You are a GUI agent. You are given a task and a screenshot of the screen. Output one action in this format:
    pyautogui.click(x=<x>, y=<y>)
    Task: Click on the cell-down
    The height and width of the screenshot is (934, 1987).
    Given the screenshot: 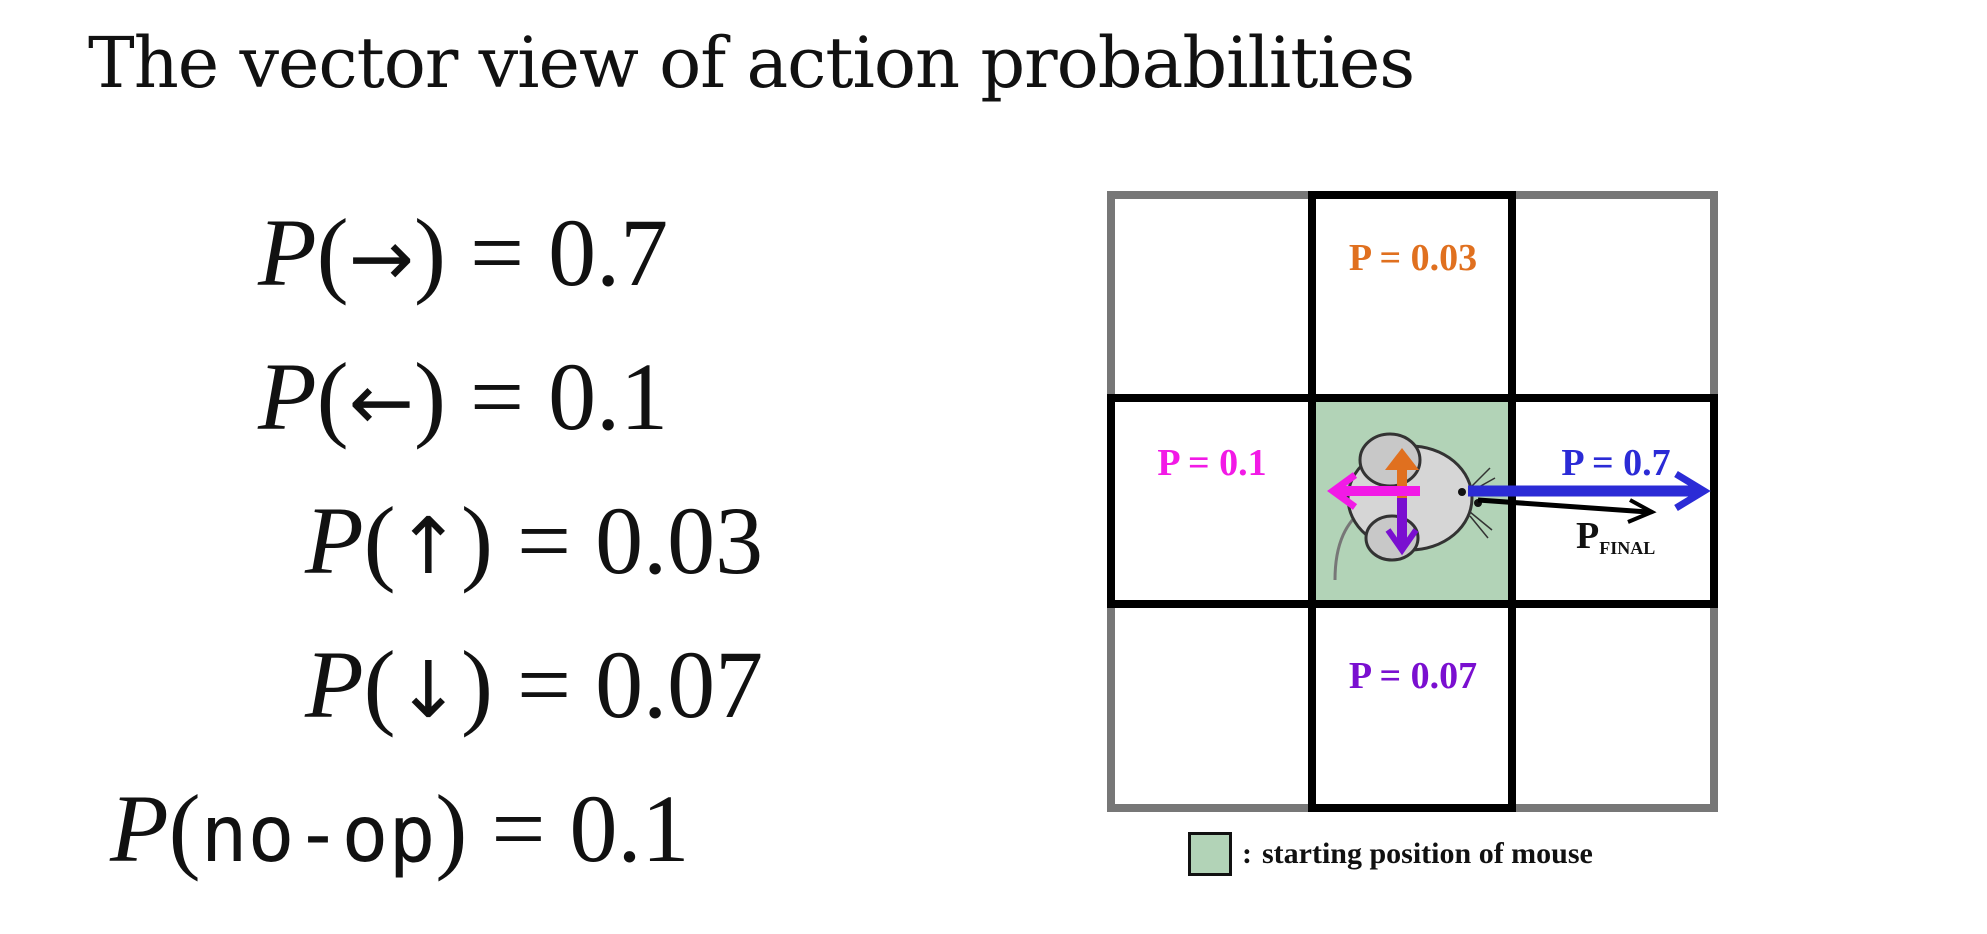 What is the action you would take?
    pyautogui.click(x=1412, y=706)
    